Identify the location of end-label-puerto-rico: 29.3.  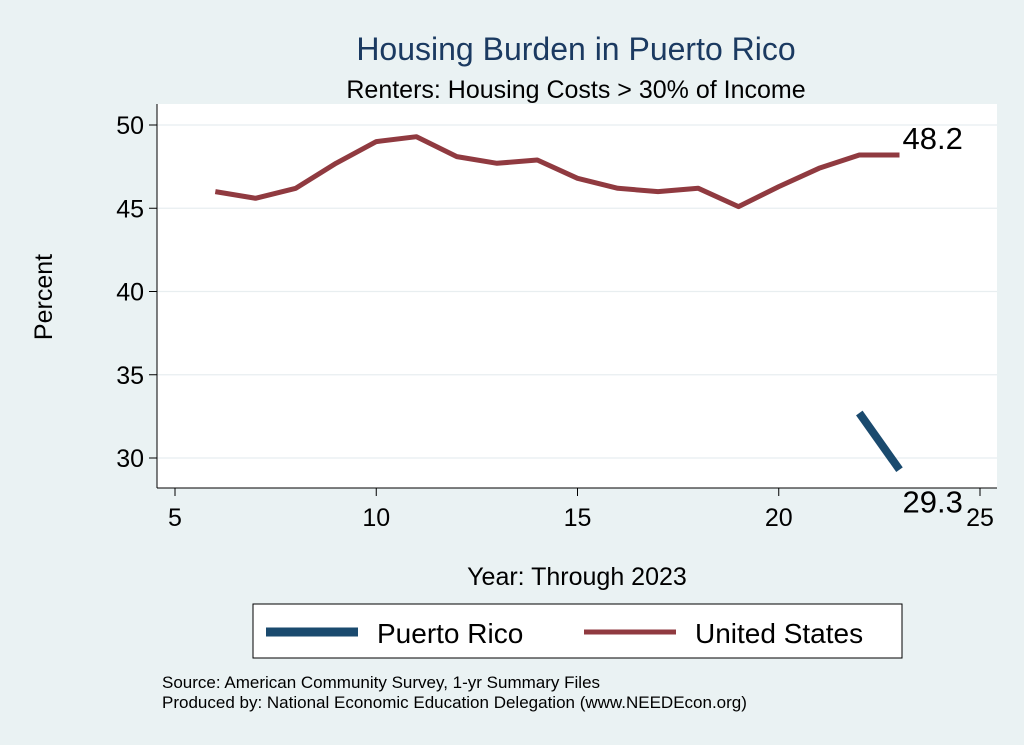
(933, 502).